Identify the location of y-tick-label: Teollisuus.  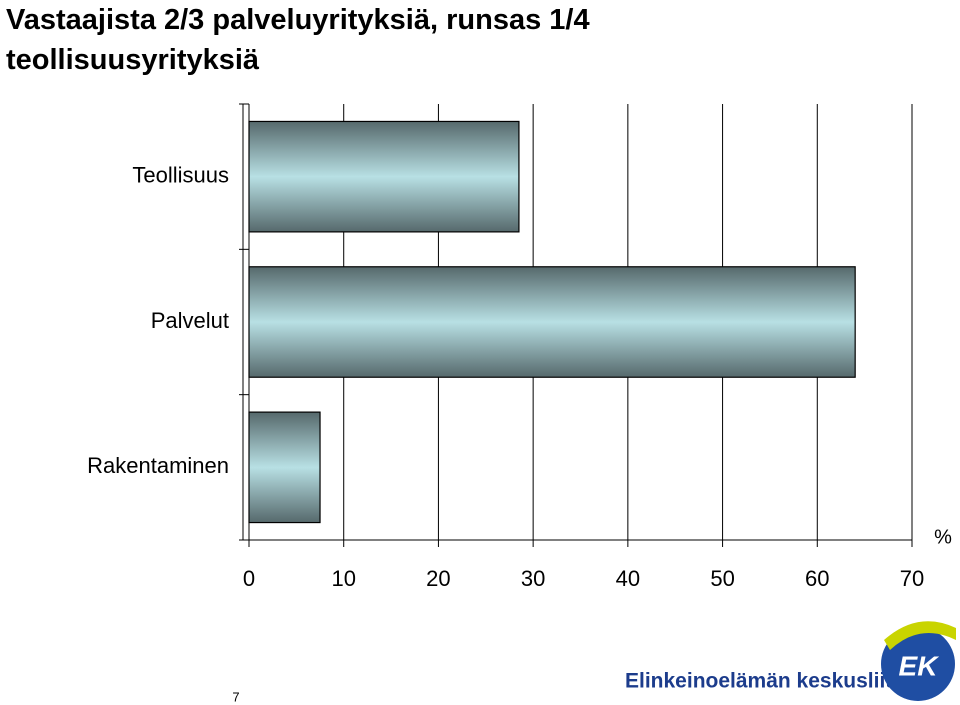
(180, 174).